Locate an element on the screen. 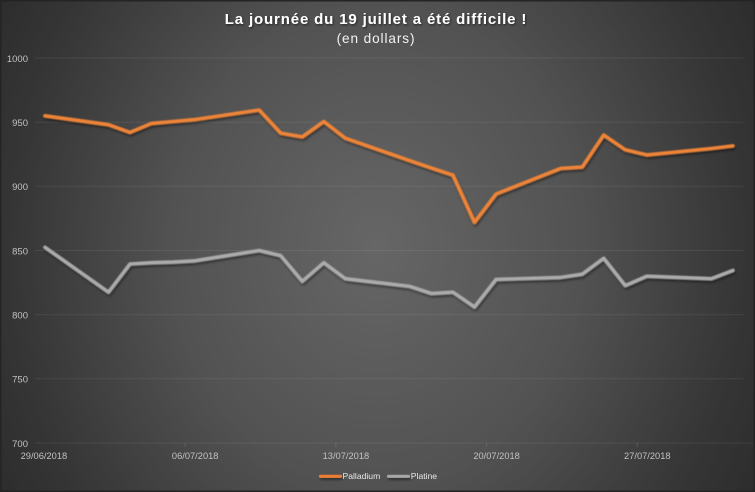 This screenshot has height=492, width=755. svg-text: 950 is located at coordinates (20, 123).